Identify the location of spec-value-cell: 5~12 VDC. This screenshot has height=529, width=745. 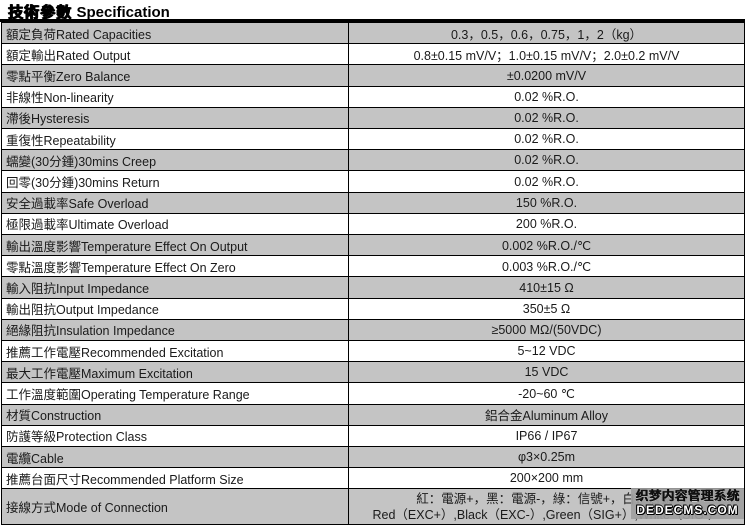
(546, 351).